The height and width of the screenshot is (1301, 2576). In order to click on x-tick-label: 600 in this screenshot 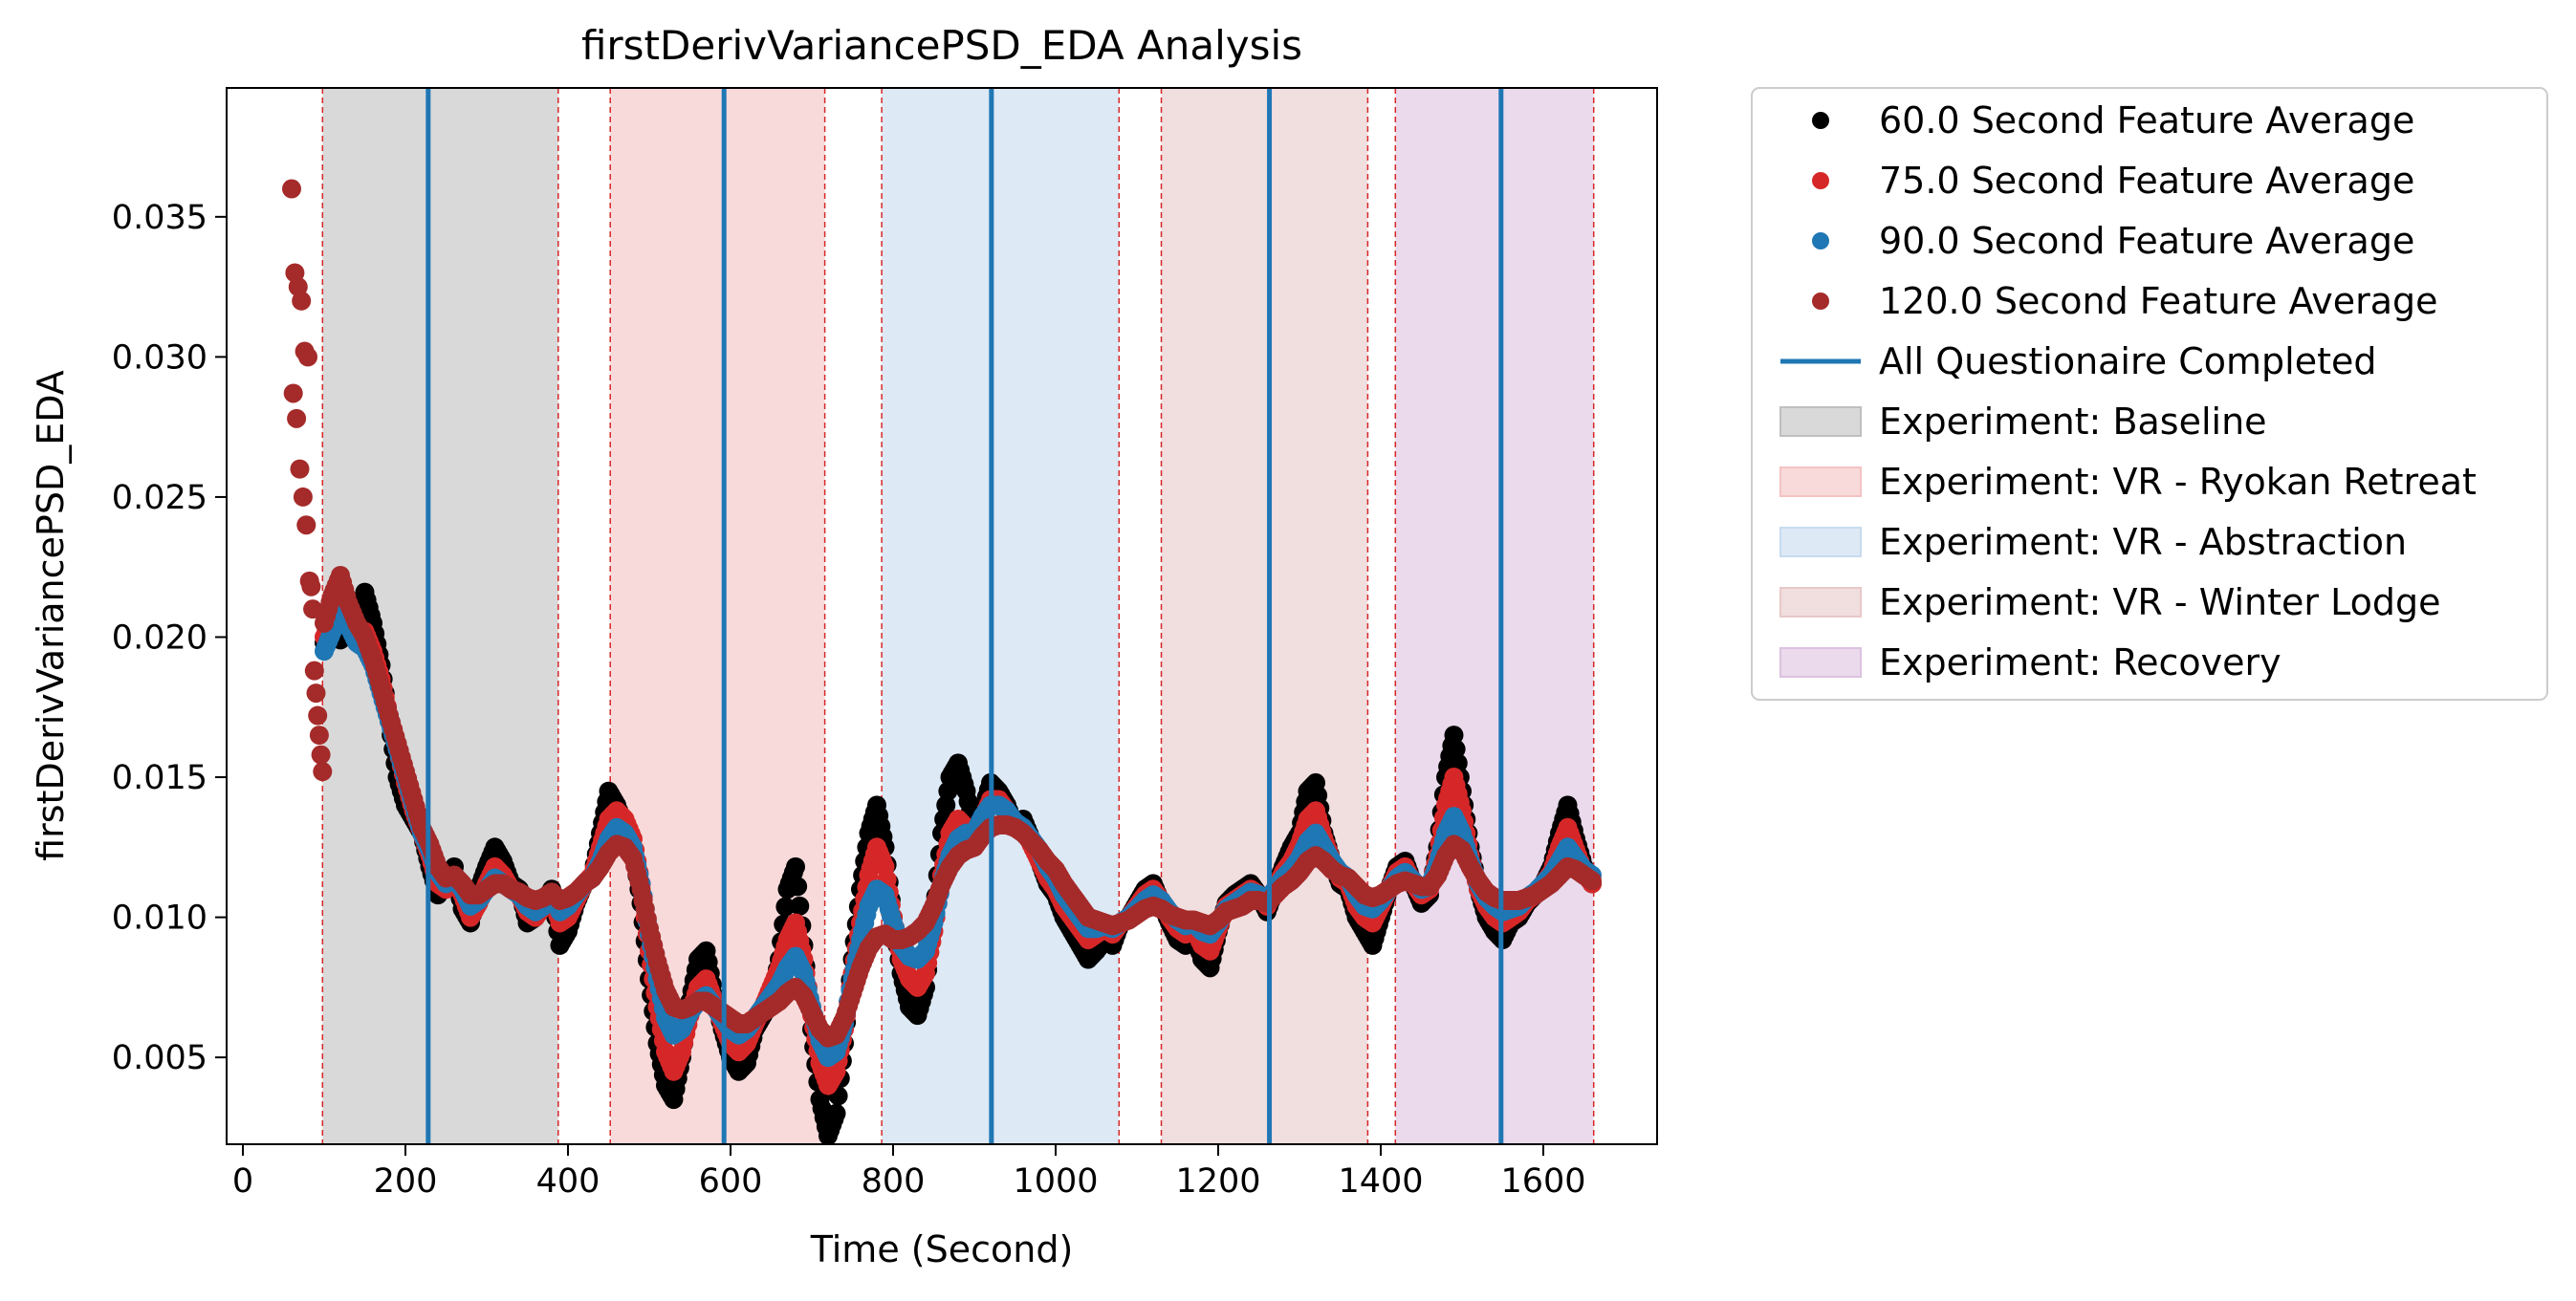, I will do `click(731, 1181)`.